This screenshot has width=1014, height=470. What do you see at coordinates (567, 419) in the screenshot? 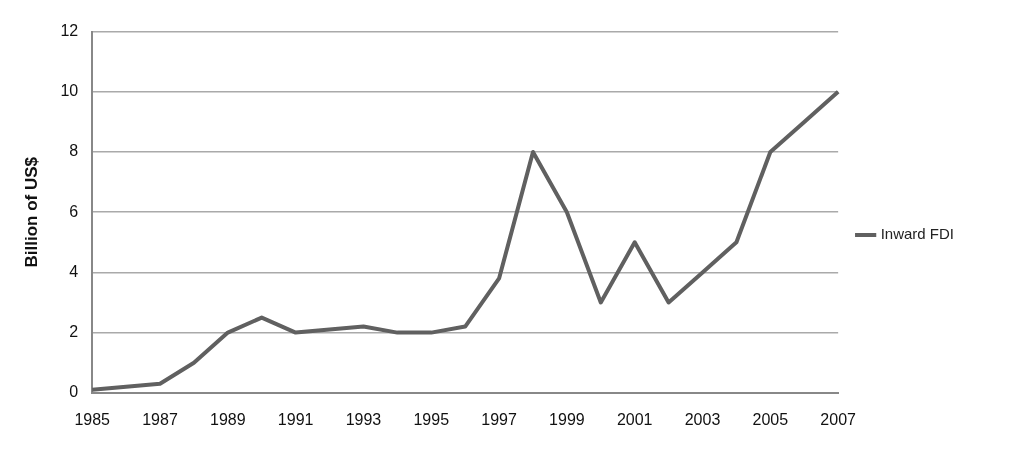
I see `x-tick-label: 1999` at bounding box center [567, 419].